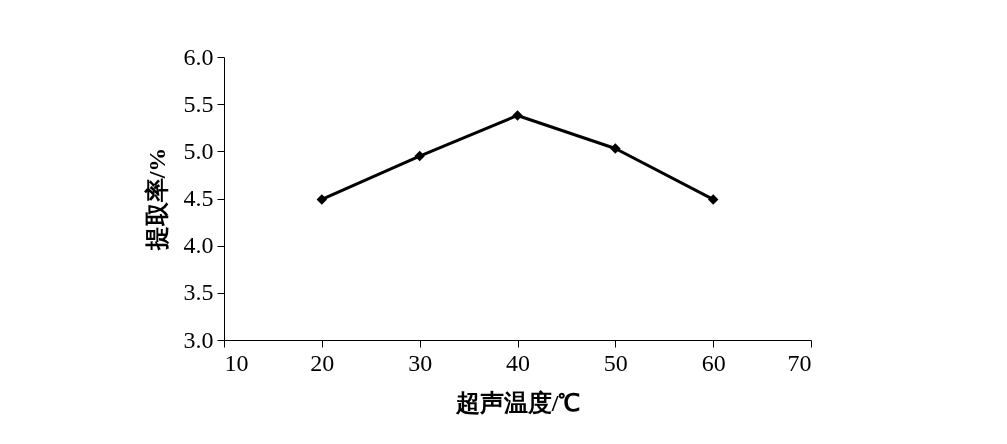 The image size is (1007, 444). I want to click on y-tick-label: 3.0, so click(198, 339).